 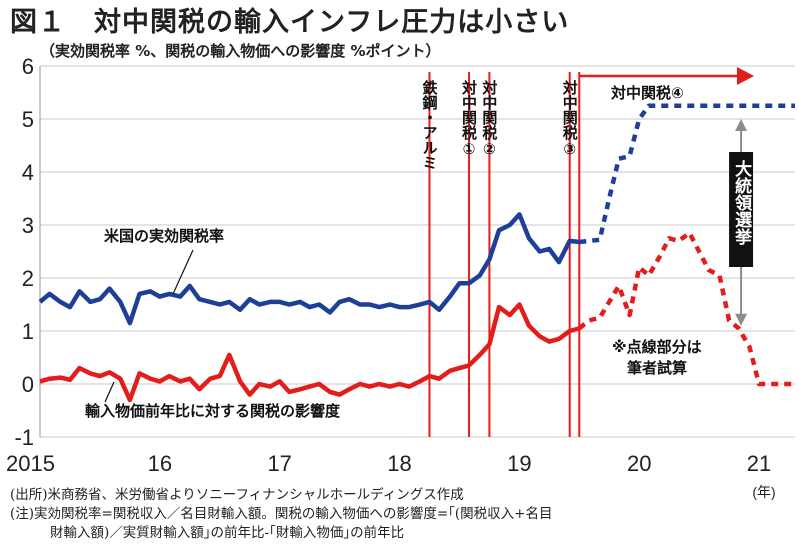 What do you see at coordinates (279, 463) in the screenshot?
I see `x-tick-label: 17` at bounding box center [279, 463].